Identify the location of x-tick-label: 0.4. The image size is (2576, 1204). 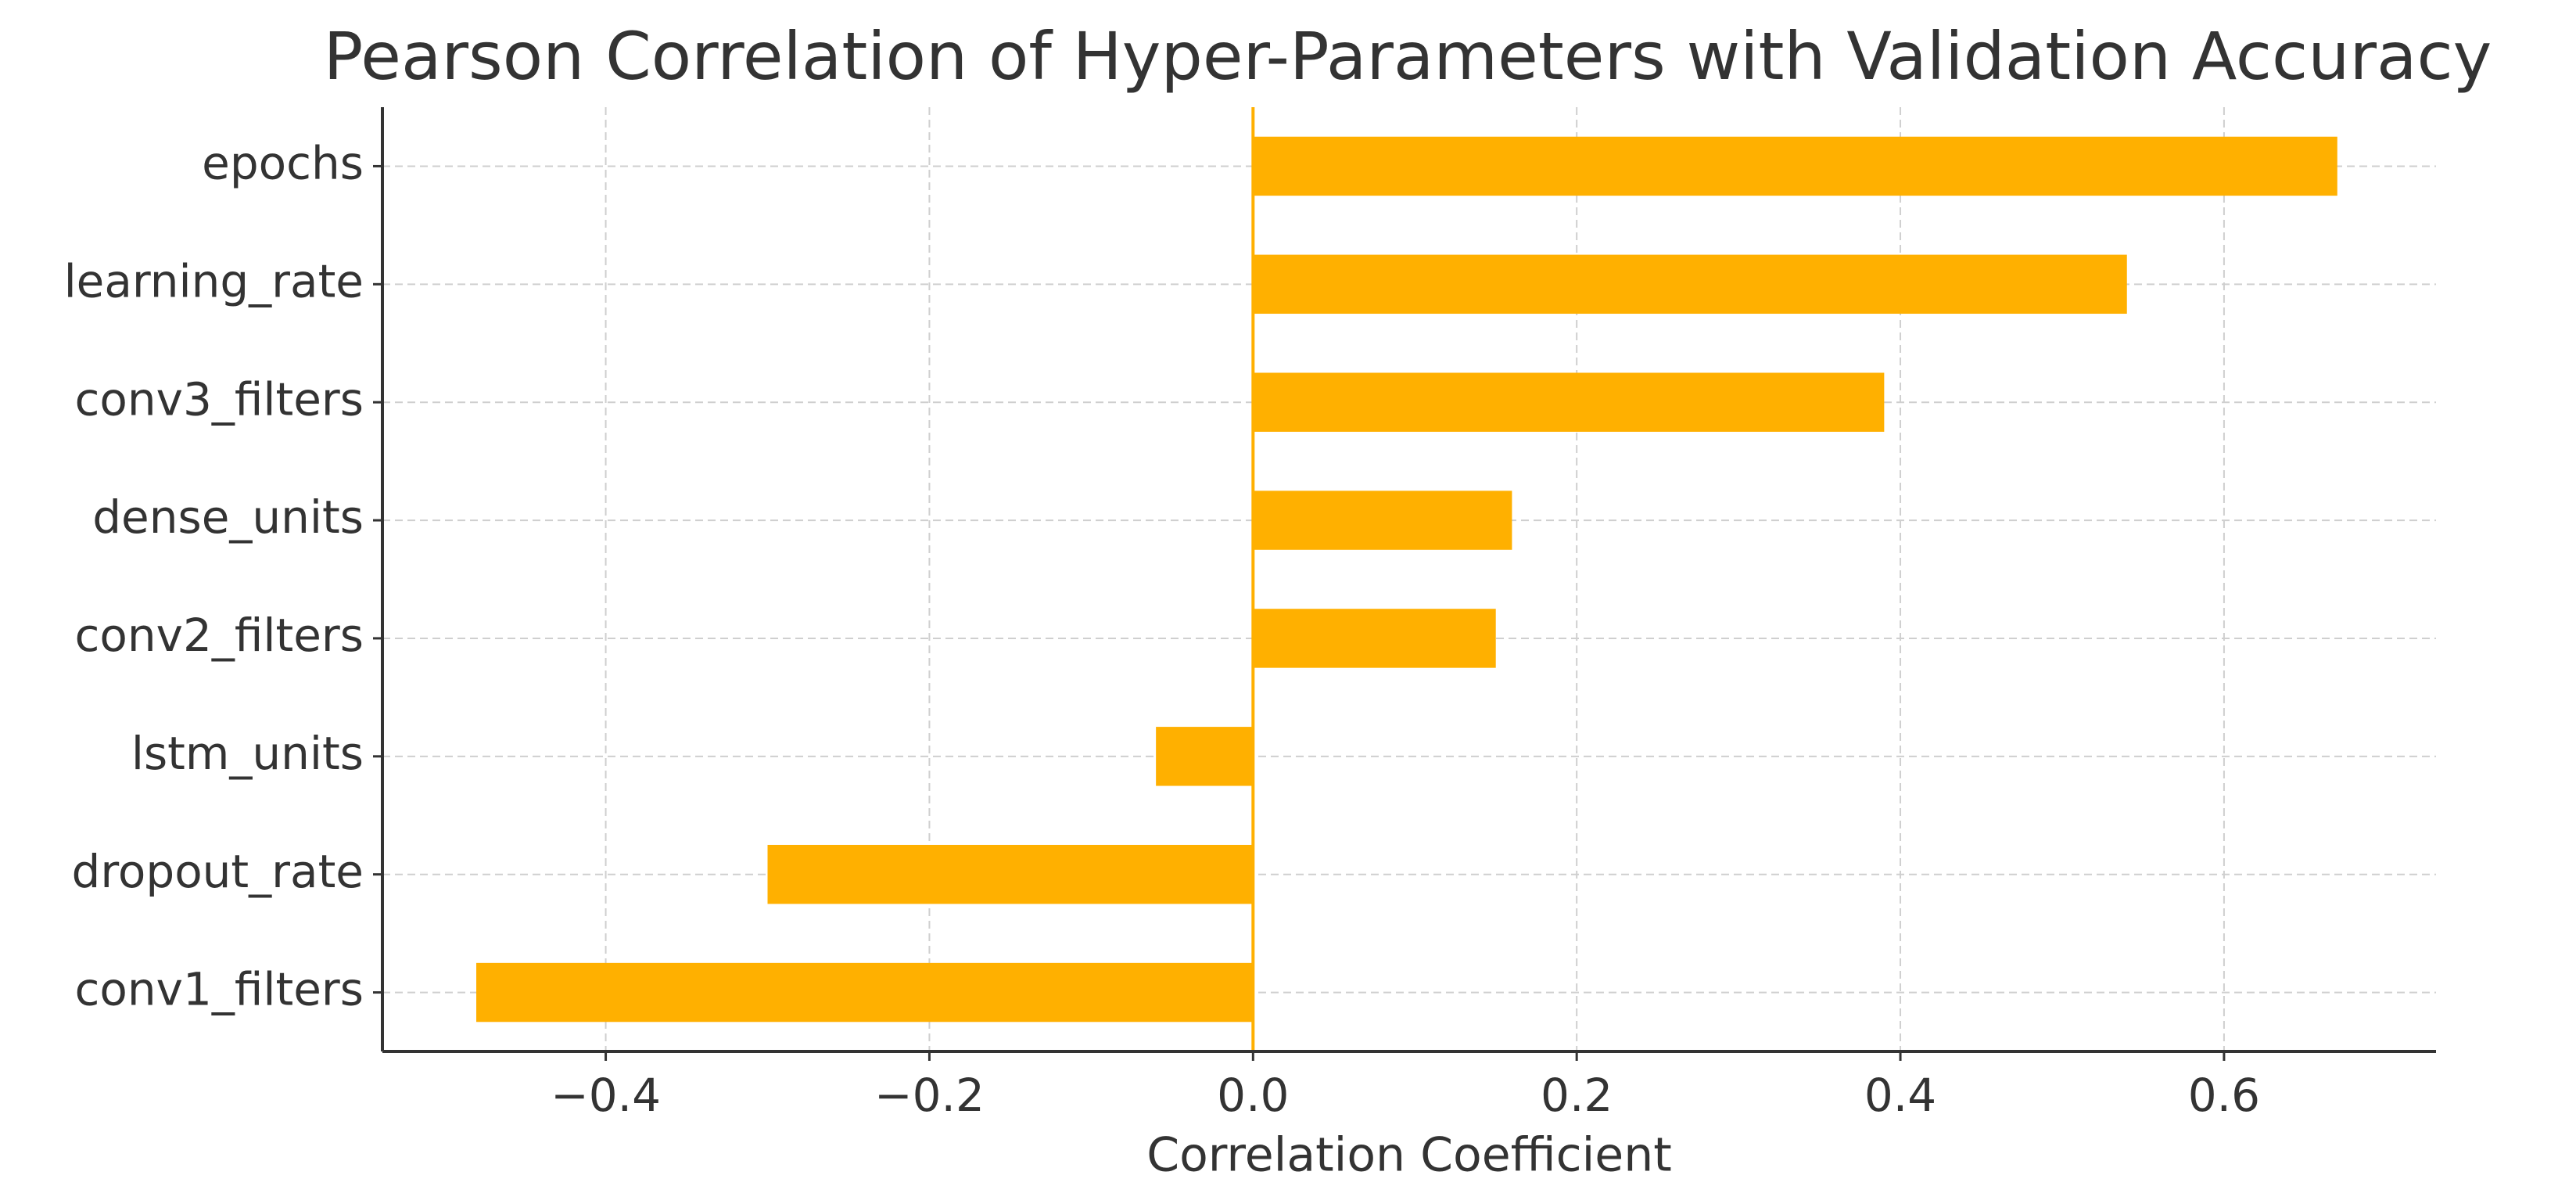
(1900, 1095).